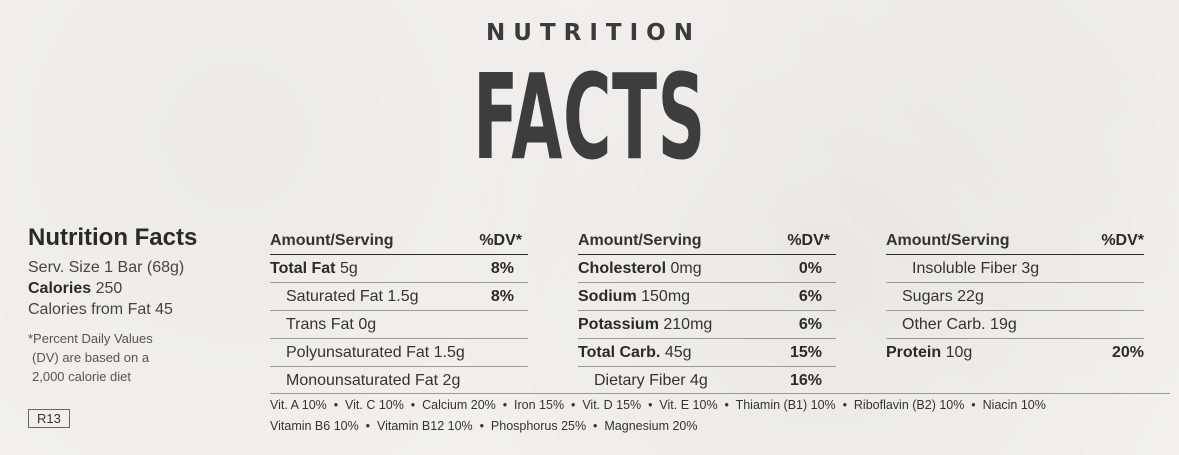  Describe the element at coordinates (927, 296) in the screenshot. I see `nutrient-name: Sugars` at that location.